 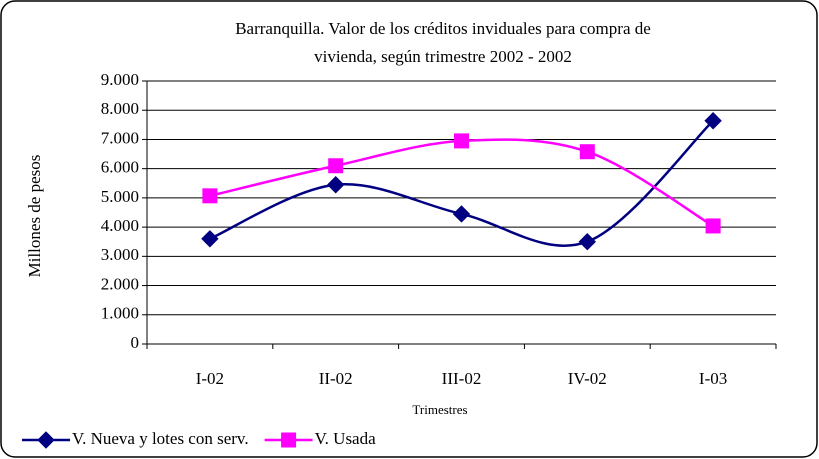 What do you see at coordinates (120, 225) in the screenshot?
I see `y-tick-label: 4.000` at bounding box center [120, 225].